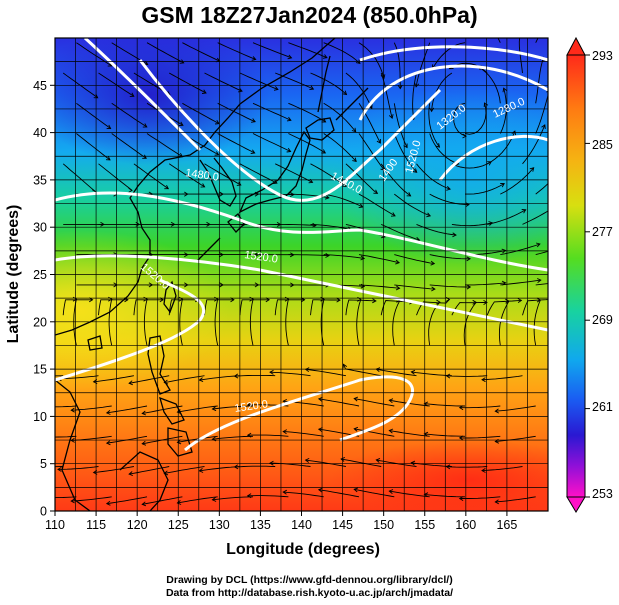 This screenshot has height=605, width=619. What do you see at coordinates (208, 250) in the screenshot?
I see `ryukyu` at bounding box center [208, 250].